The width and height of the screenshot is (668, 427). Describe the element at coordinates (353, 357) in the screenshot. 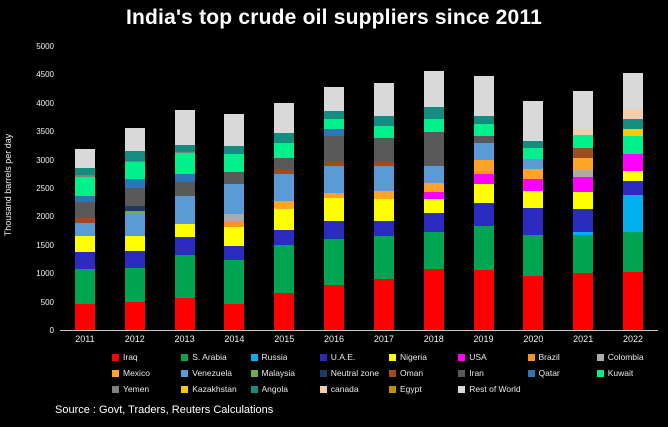

I see `legend-item-u-a-e-: U.A.E.` at that location.